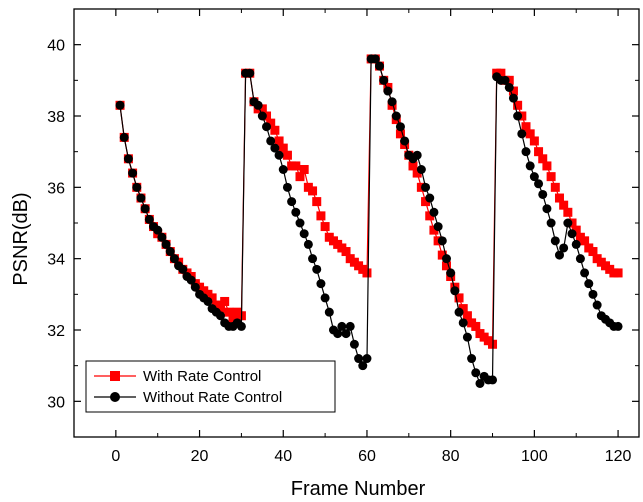 The image size is (643, 502). Describe the element at coordinates (21, 238) in the screenshot. I see `y-axis-title: PSNR(dB)` at that location.